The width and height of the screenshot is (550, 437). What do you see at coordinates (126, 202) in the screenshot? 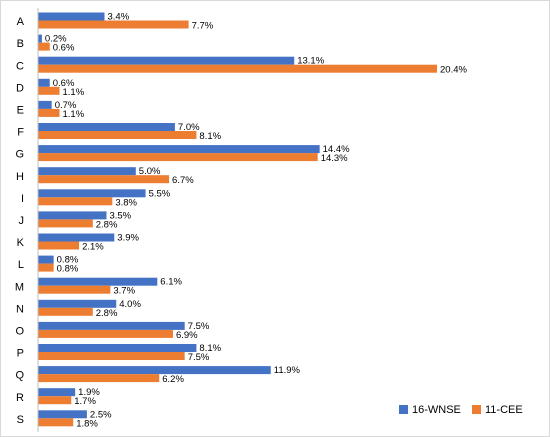
I see `data-label-11-cee: 3.8%` at bounding box center [126, 202].